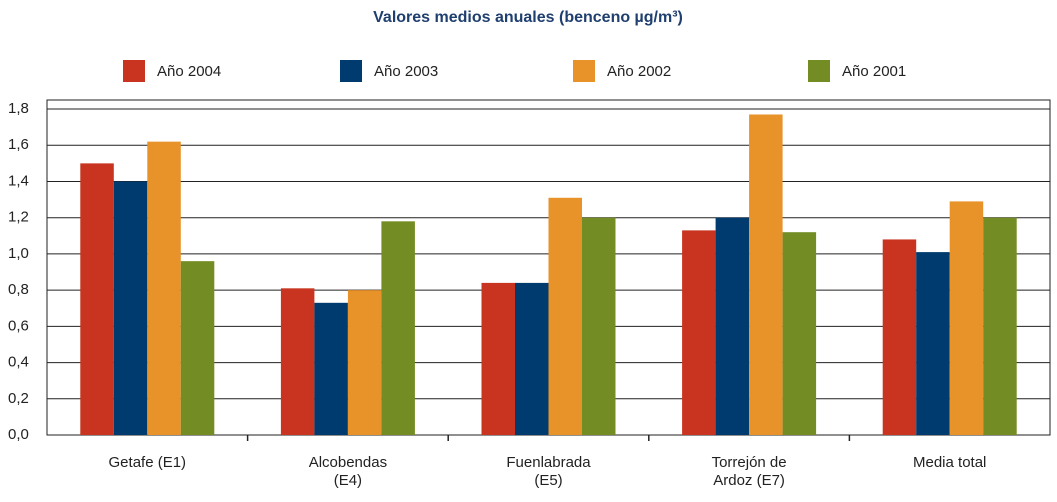 Image resolution: width=1057 pixels, height=502 pixels. Describe the element at coordinates (874, 71) in the screenshot. I see `legend-label: Año 2001` at that location.